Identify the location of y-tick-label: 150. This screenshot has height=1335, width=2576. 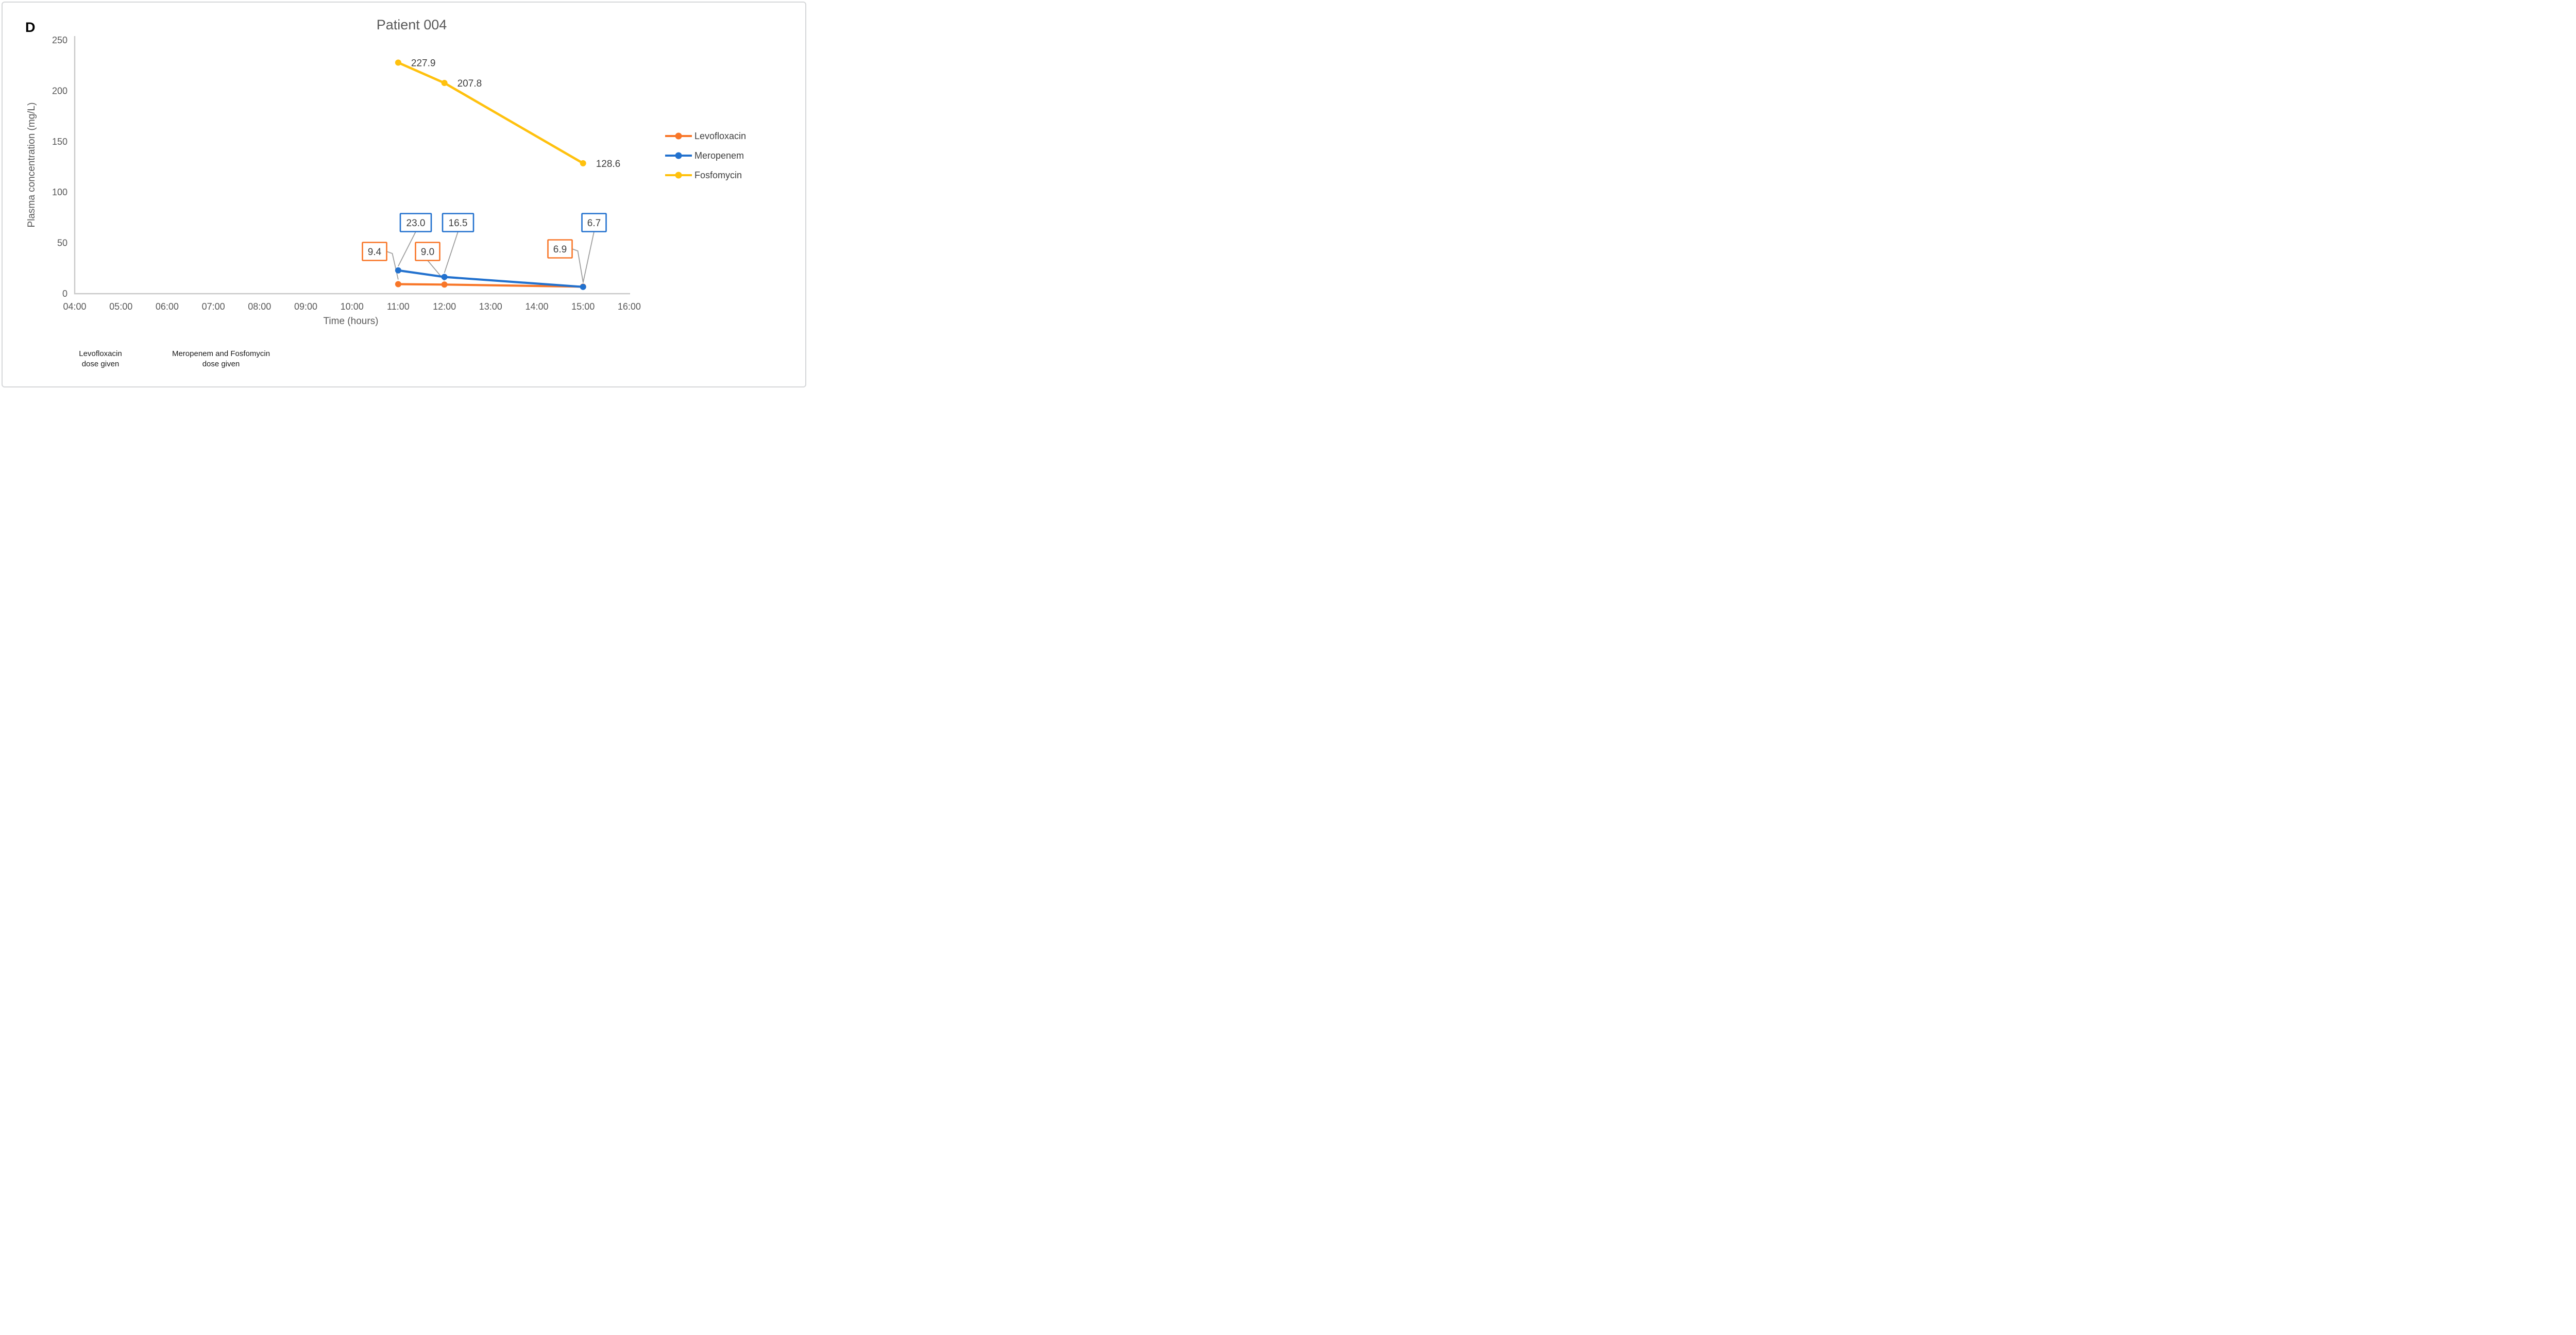
(59, 142).